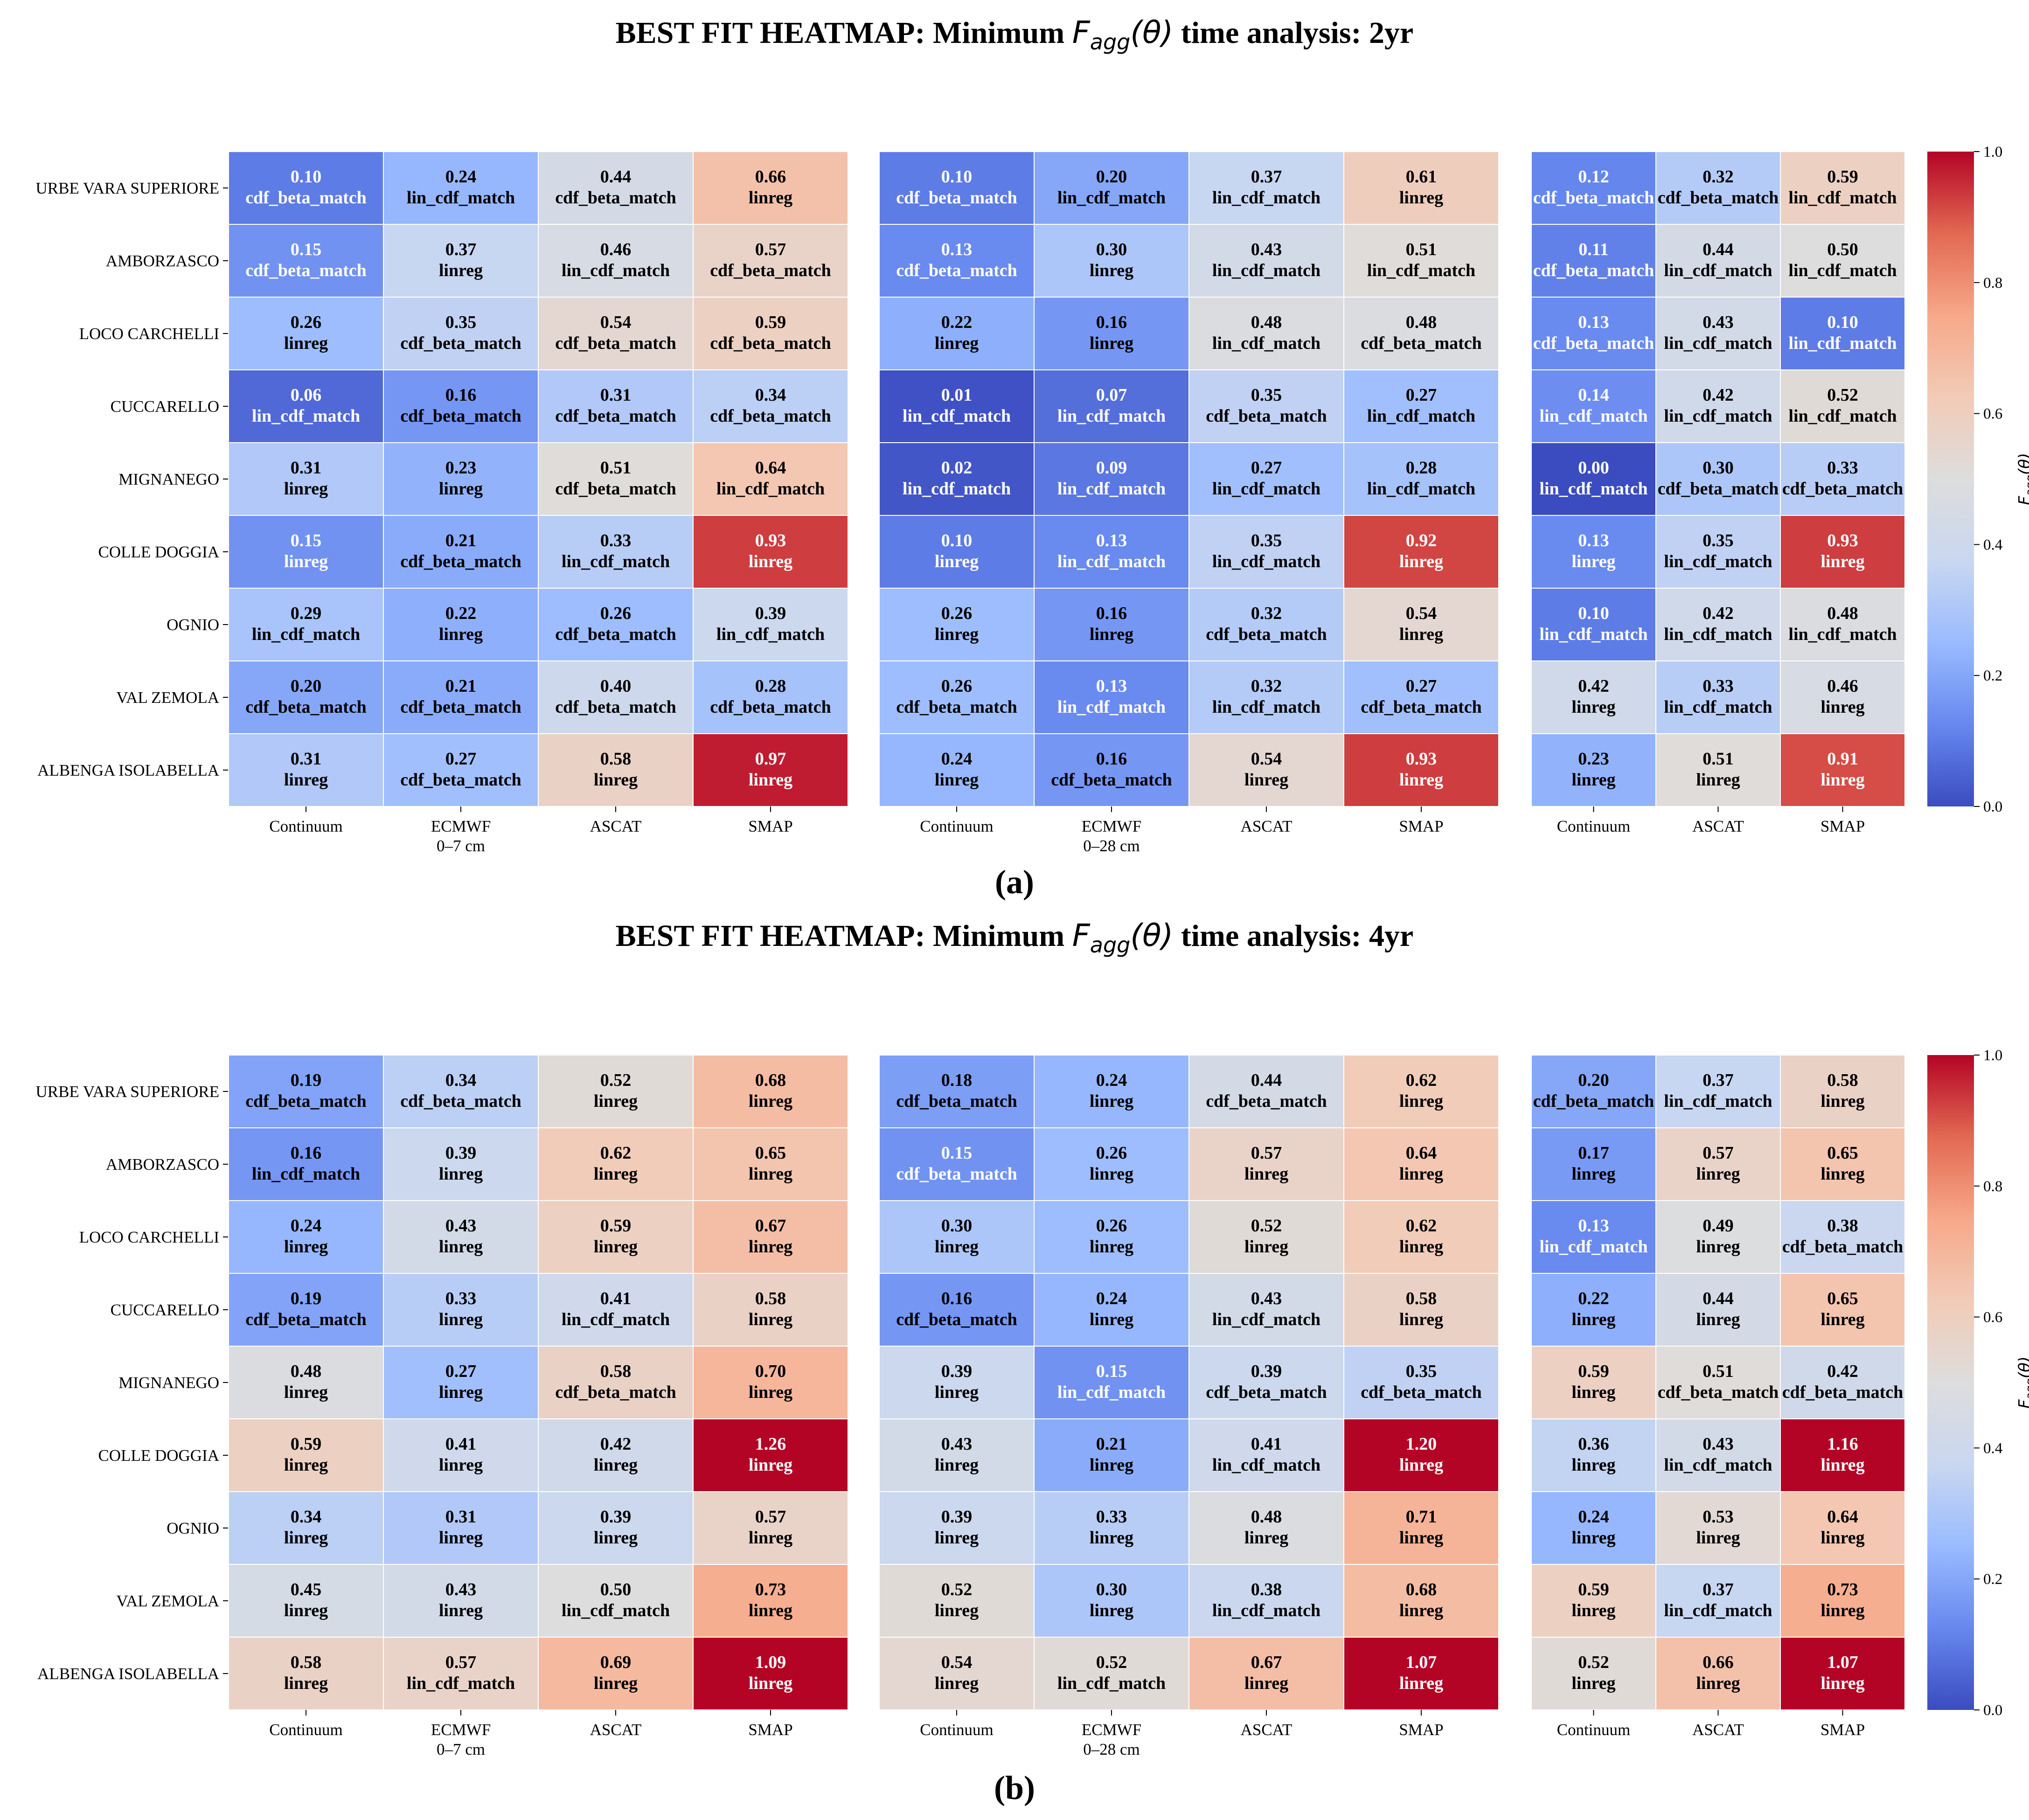  I want to click on cell-value-label: 0.13, so click(1111, 686).